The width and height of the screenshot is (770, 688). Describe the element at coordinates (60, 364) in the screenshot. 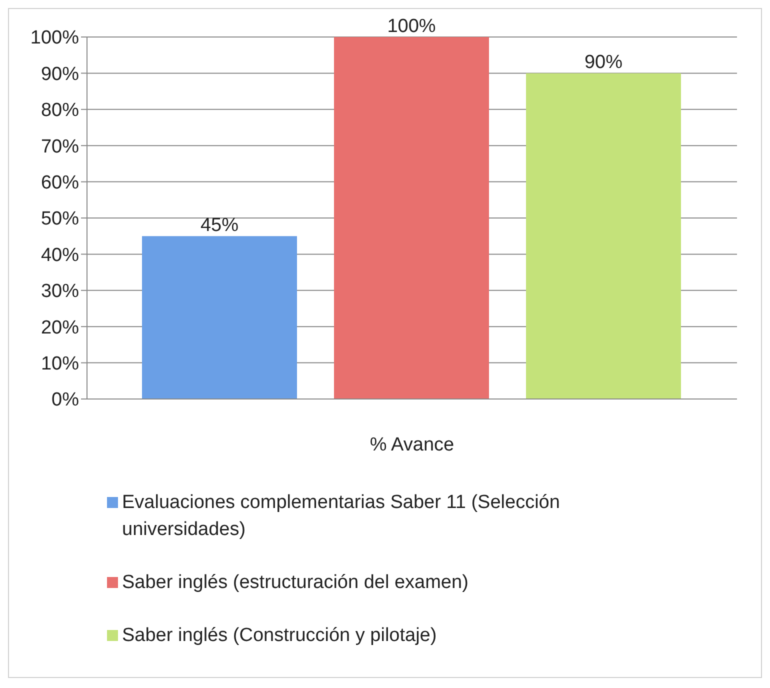

I see `y-tick-label: 10%` at that location.